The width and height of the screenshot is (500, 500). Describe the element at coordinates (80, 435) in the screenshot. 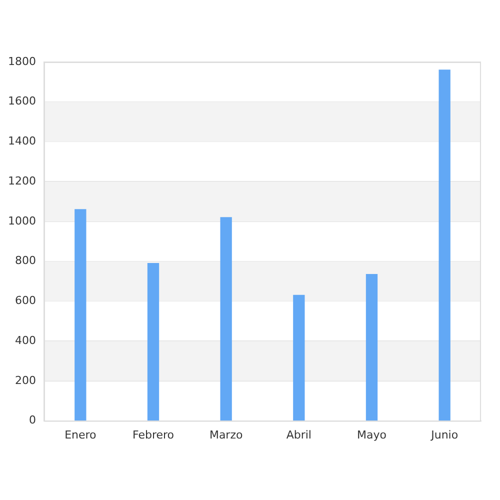

I see `x-tick-label: Enero` at that location.